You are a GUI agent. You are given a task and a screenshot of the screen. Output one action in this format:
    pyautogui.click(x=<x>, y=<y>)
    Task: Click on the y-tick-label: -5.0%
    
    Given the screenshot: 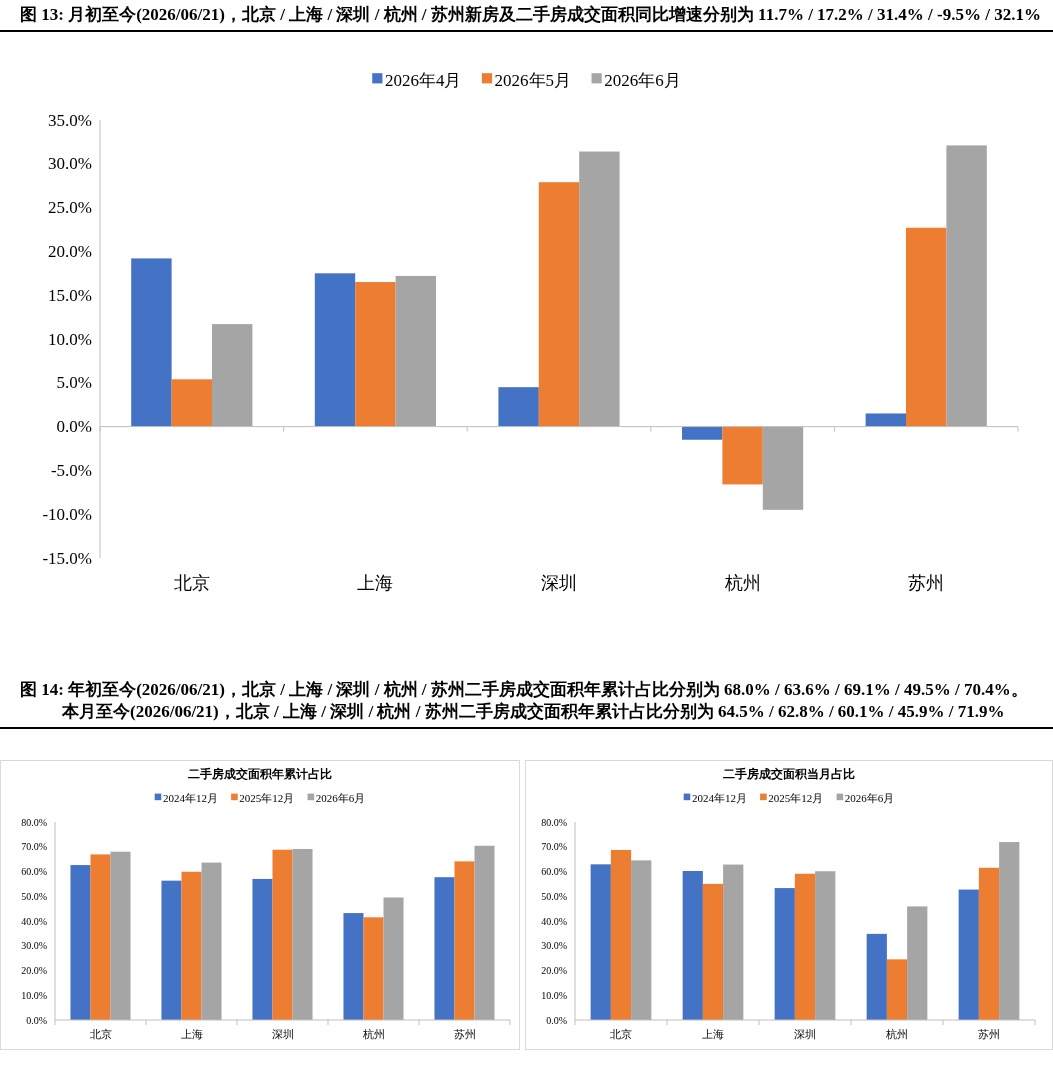 What is the action you would take?
    pyautogui.click(x=71, y=470)
    